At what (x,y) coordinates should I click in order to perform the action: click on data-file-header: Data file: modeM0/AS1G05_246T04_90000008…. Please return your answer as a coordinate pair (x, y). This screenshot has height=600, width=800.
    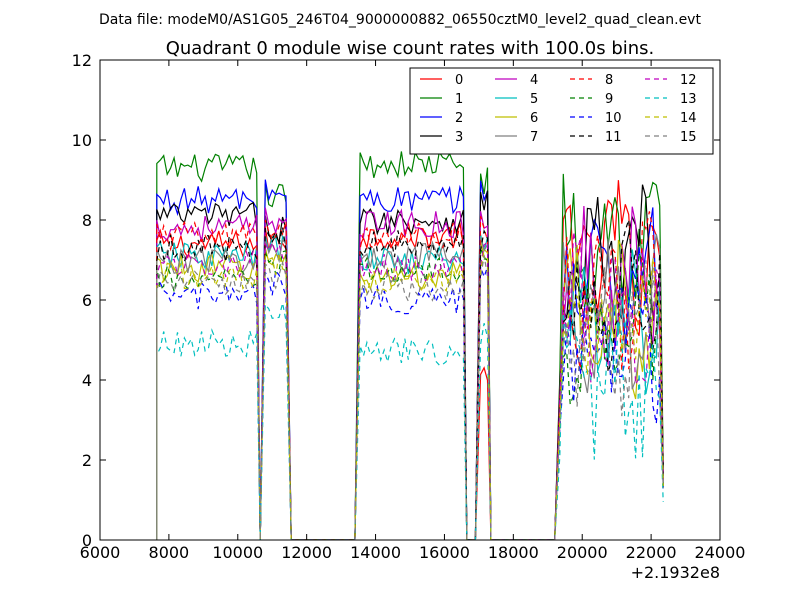
    Looking at the image, I should click on (400, 20).